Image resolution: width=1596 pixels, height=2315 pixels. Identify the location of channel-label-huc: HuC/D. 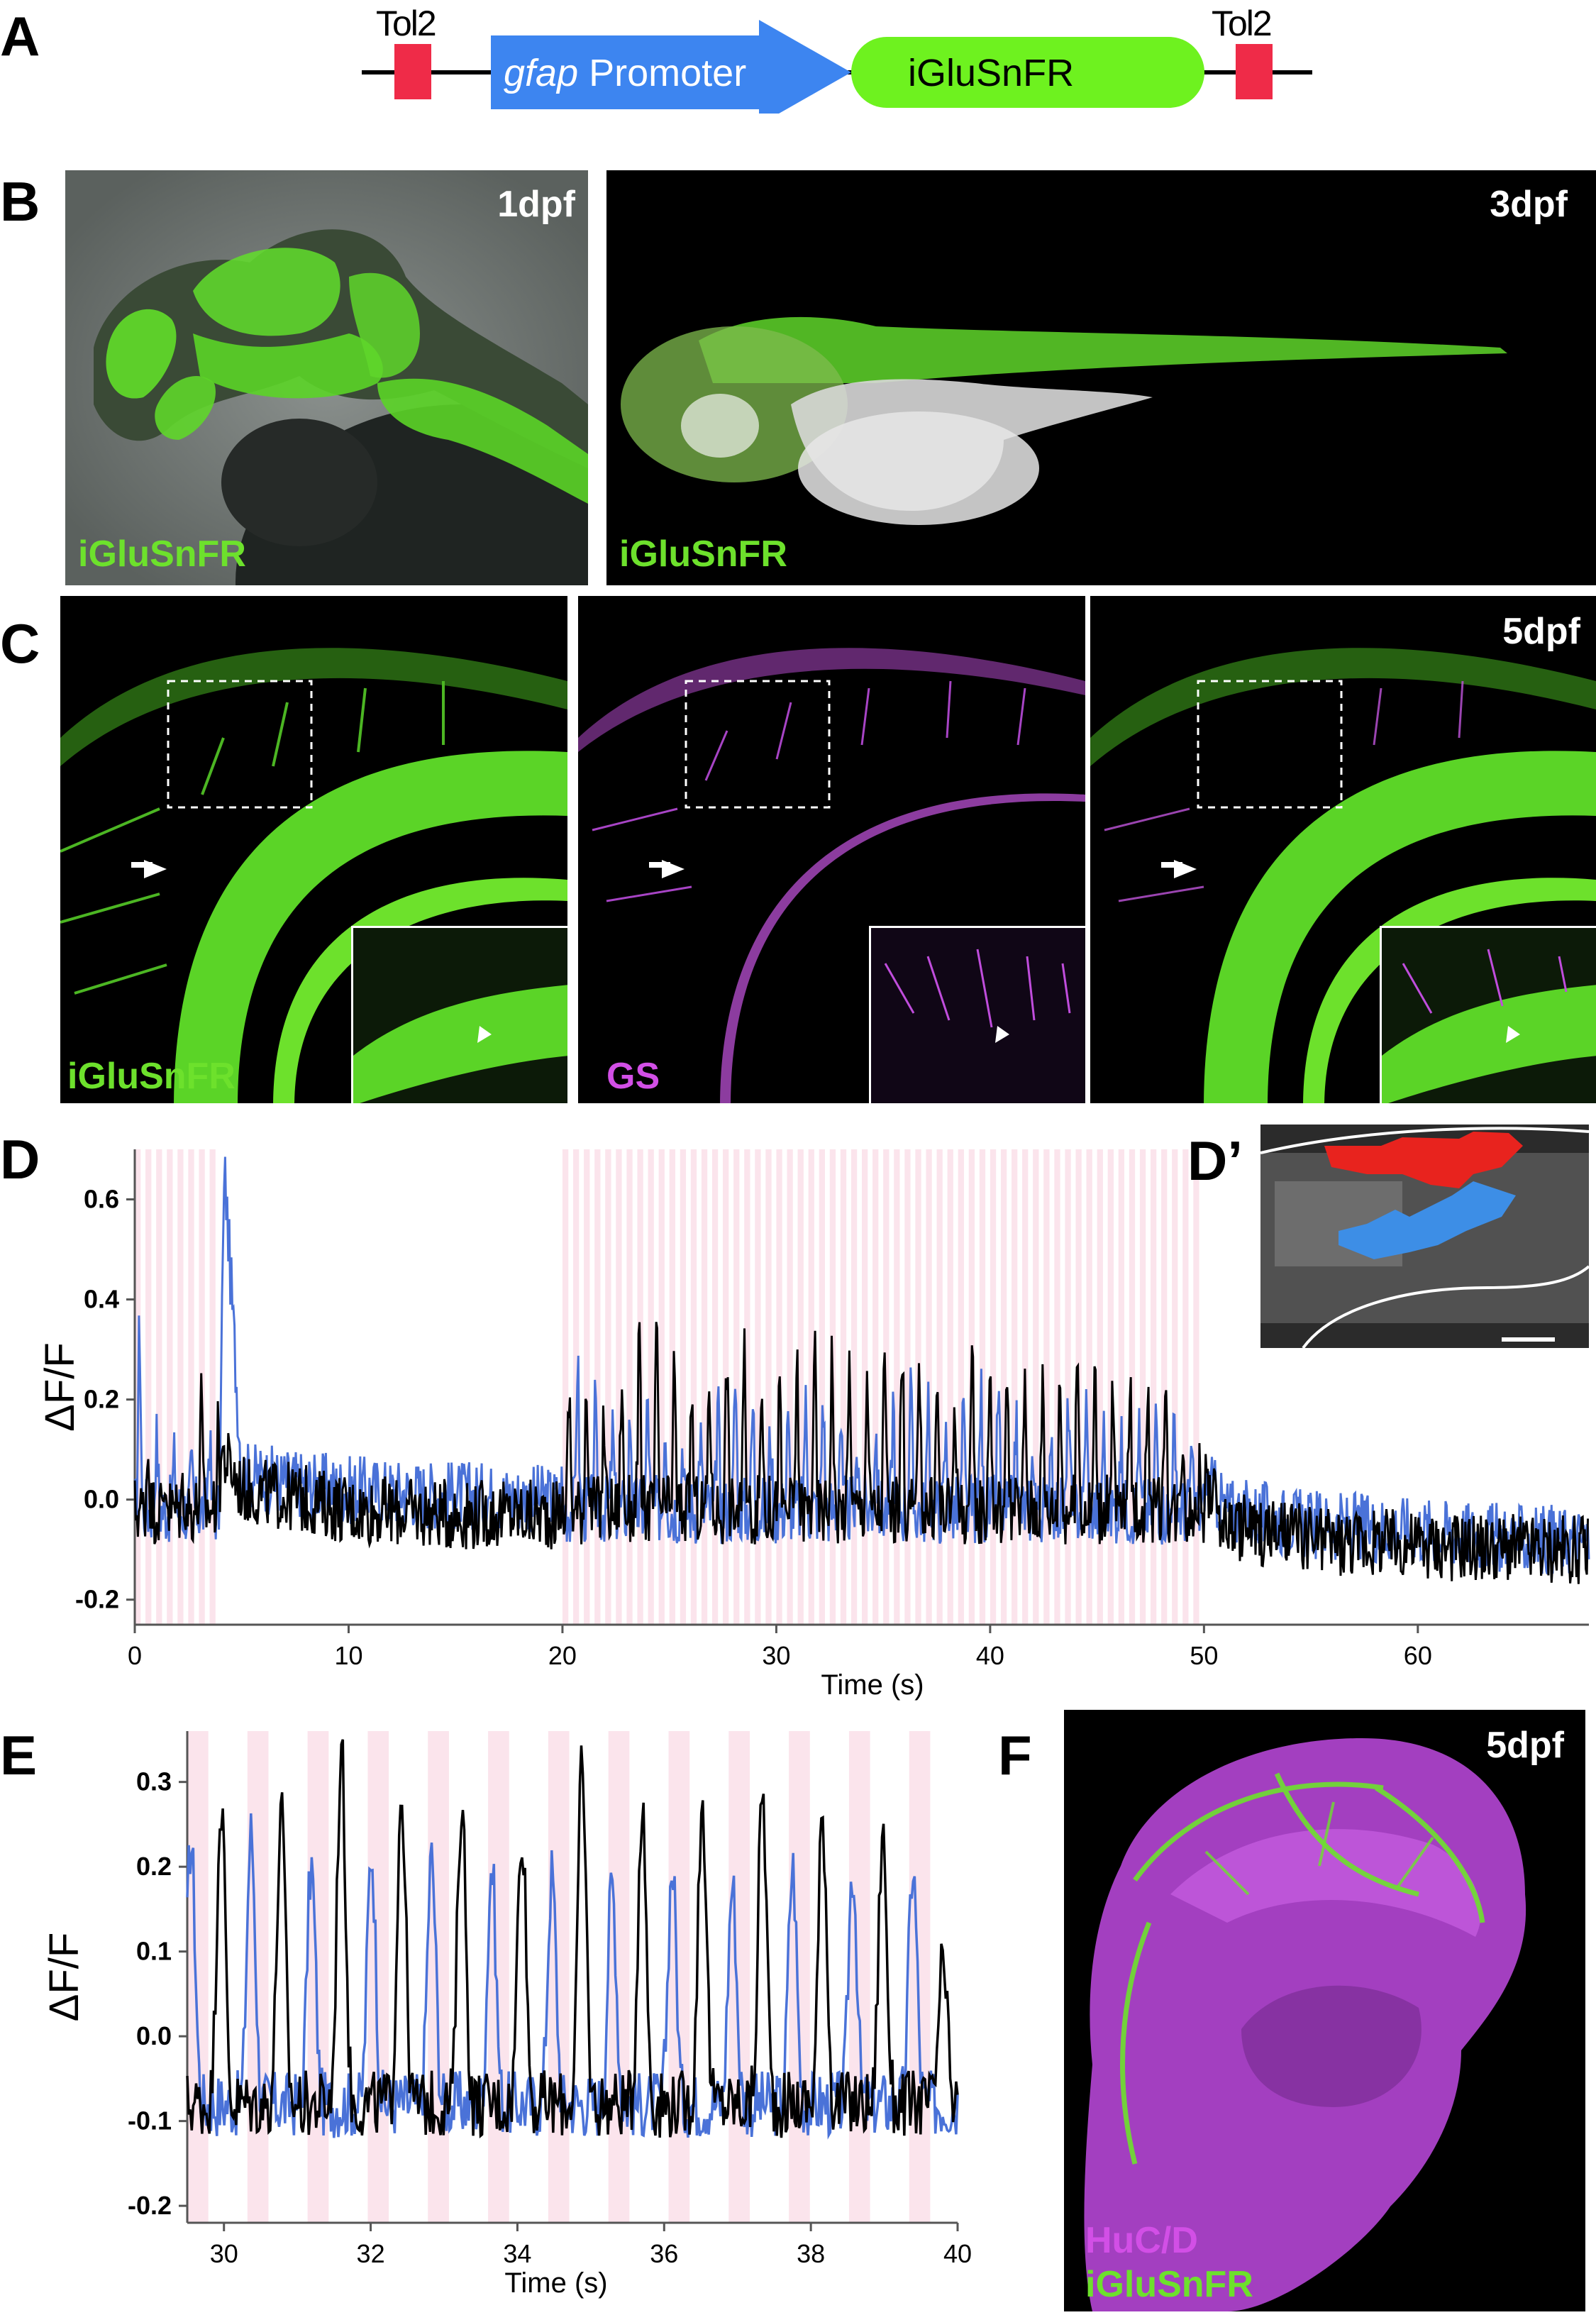
(1142, 2240).